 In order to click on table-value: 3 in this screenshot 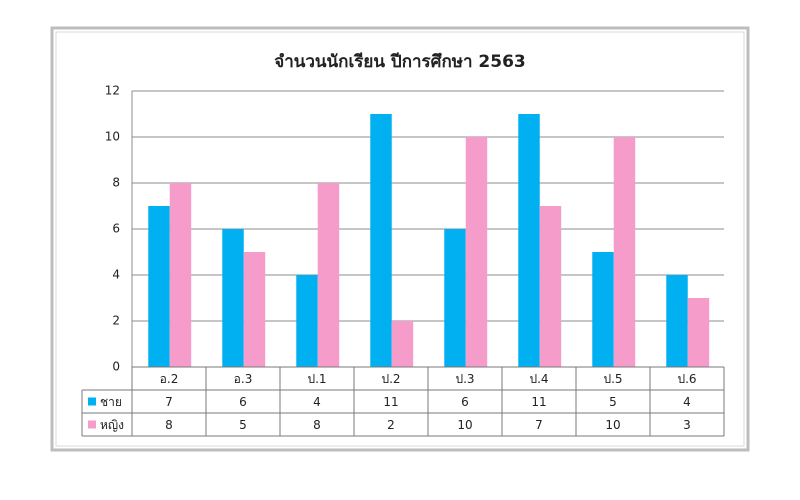, I will do `click(687, 425)`.